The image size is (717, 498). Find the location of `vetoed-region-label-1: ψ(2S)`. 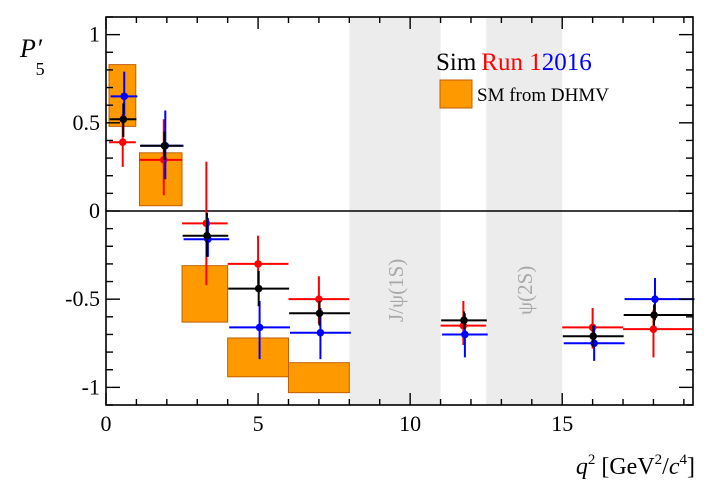

vetoed-region-label-1: ψ(2S) is located at coordinates (525, 290).